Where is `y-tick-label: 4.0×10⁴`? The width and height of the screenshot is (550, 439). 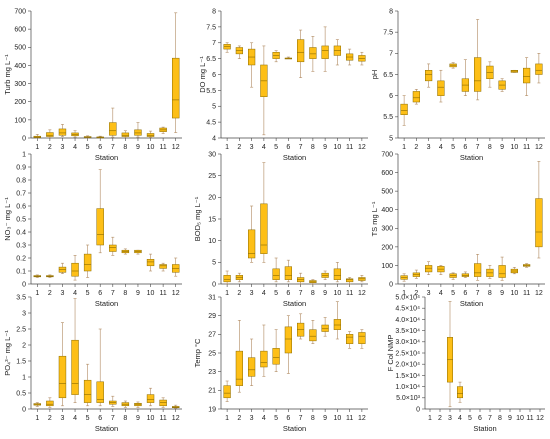
y-tick-label: 4.0×10⁴ is located at coordinates (407, 320).